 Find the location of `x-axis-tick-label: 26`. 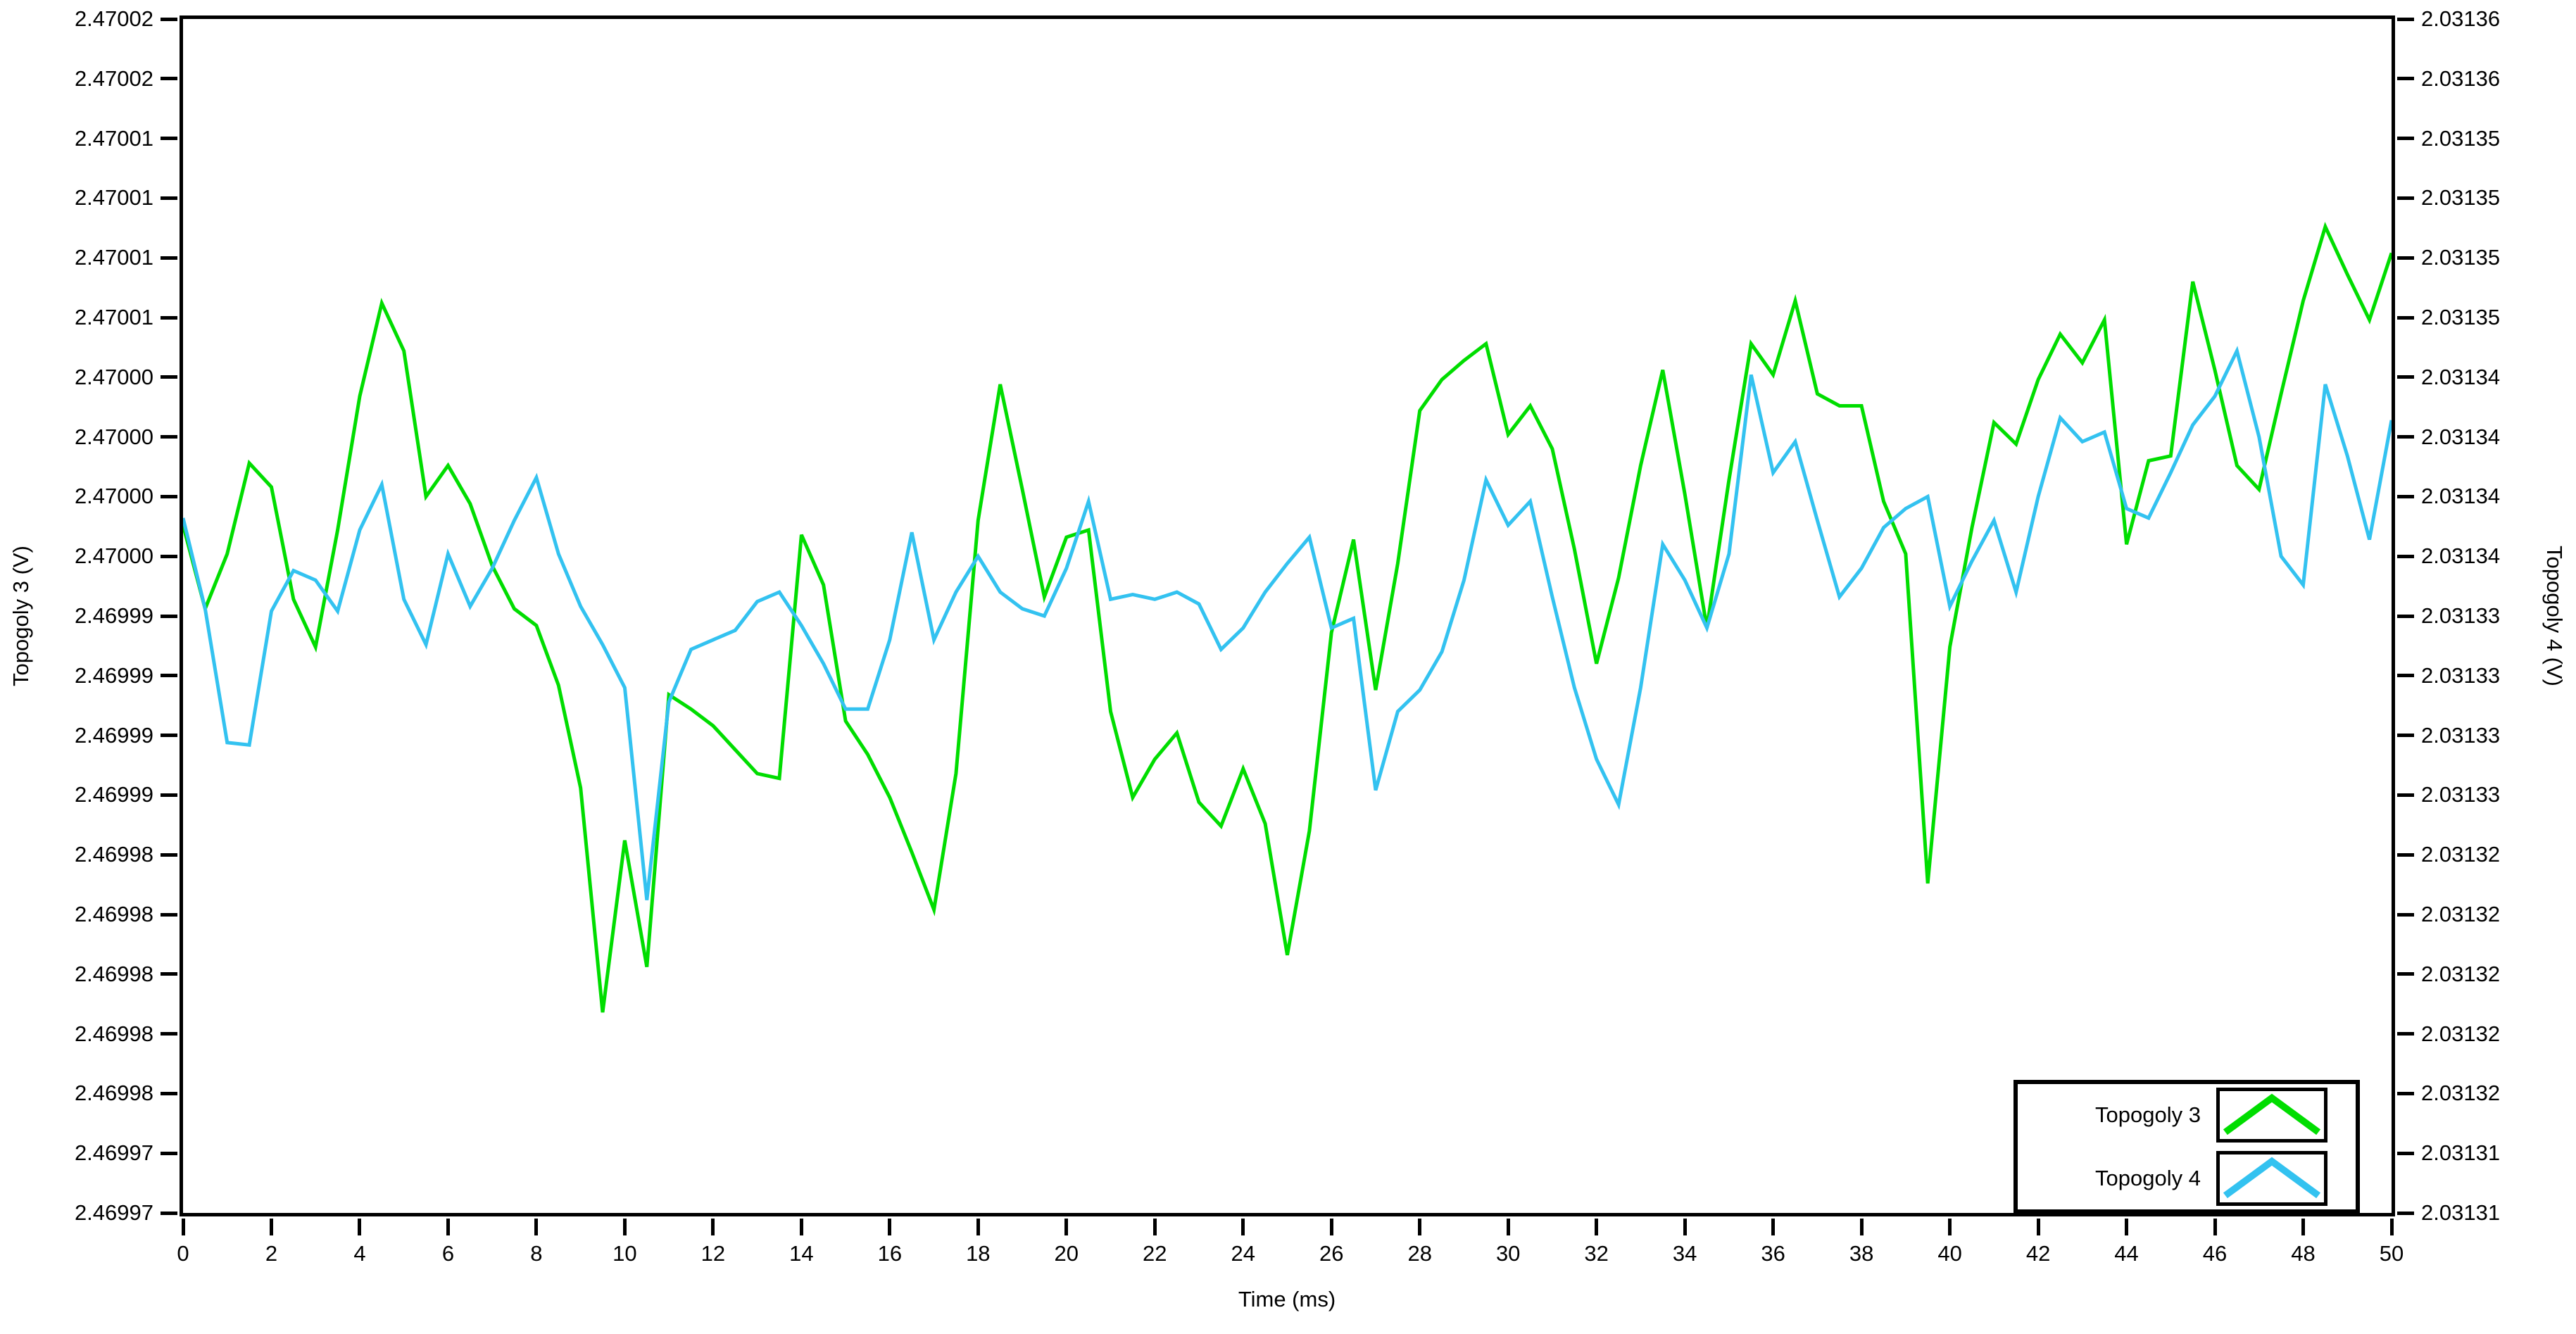

x-axis-tick-label: 26 is located at coordinates (1332, 1253).